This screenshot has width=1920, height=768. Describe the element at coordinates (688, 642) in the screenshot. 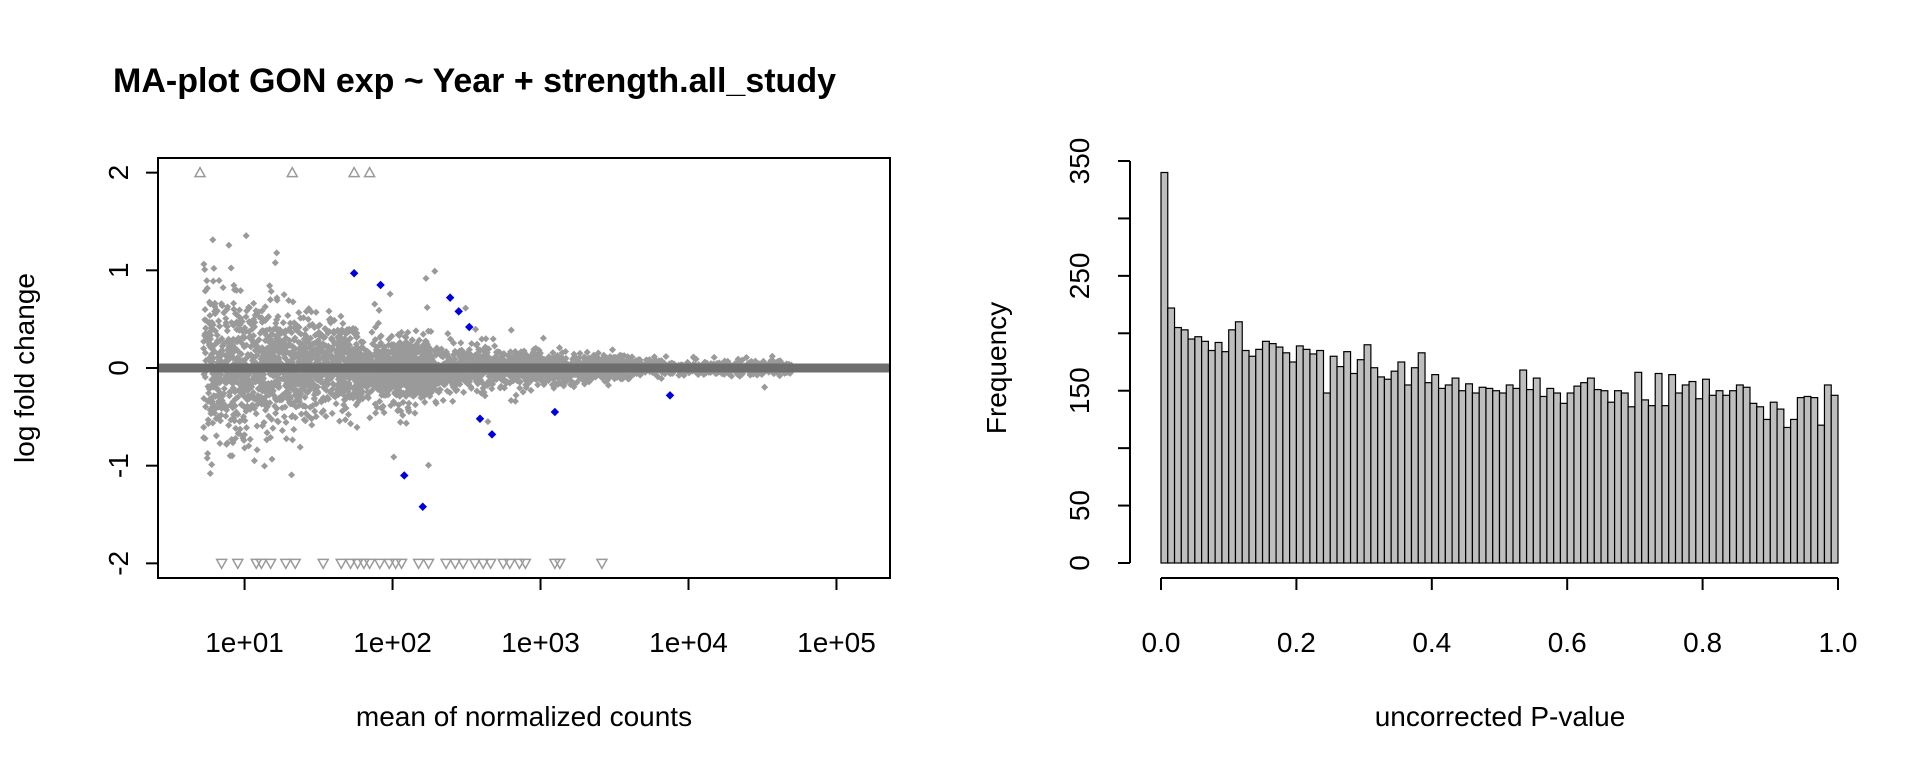

I see `ma-x-tick-label: 1e+04` at that location.